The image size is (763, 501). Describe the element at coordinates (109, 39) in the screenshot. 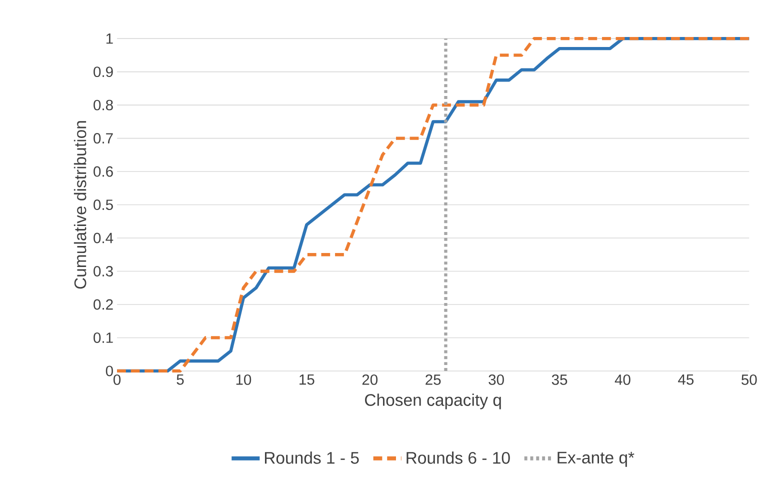

I see `y-tick-label: 1` at that location.